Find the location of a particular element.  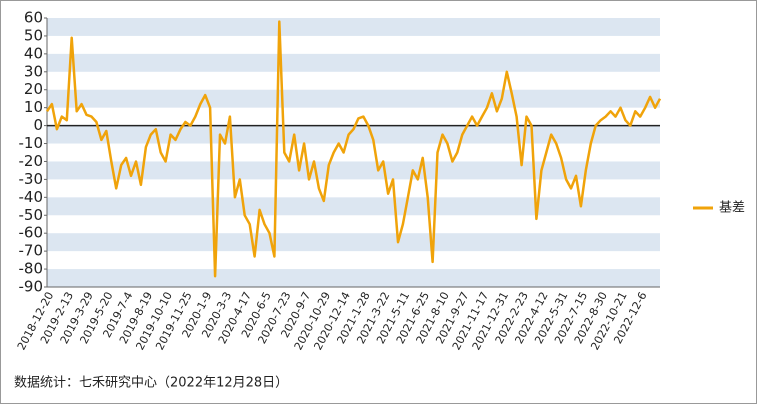

y-tick-label: 0 is located at coordinates (38, 125).